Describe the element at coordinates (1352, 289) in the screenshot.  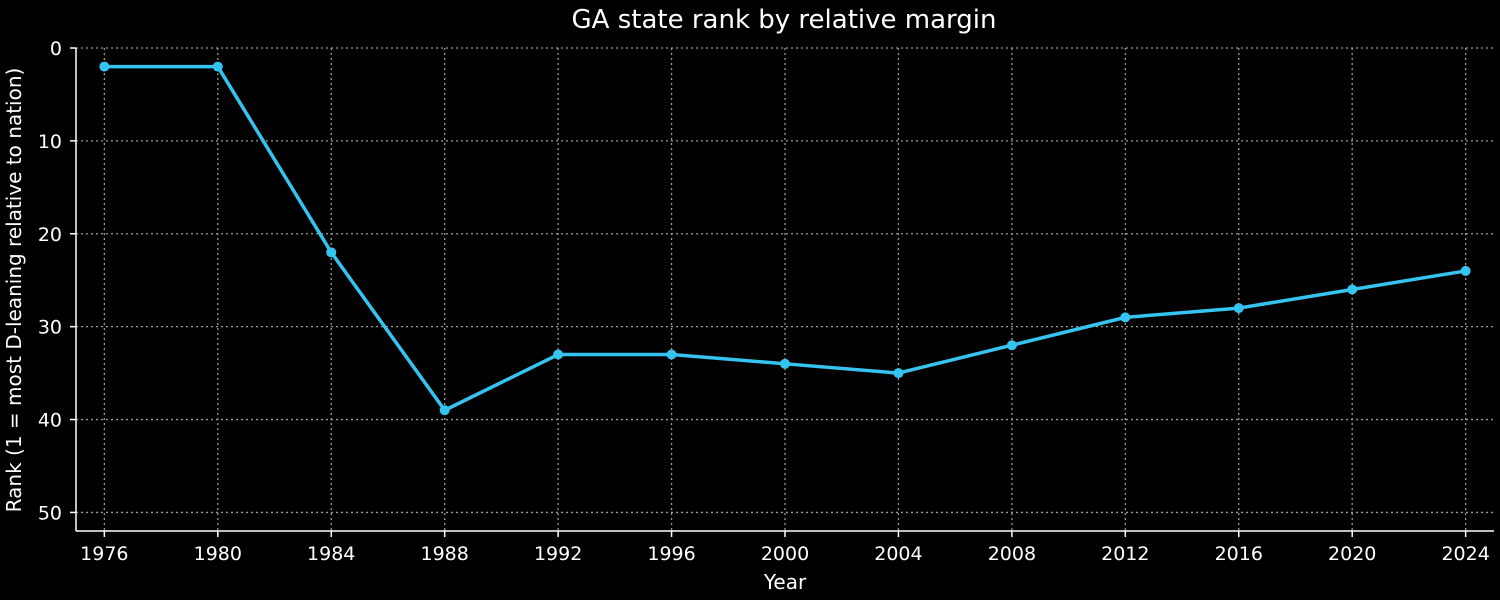
I see `data-point-2020` at that location.